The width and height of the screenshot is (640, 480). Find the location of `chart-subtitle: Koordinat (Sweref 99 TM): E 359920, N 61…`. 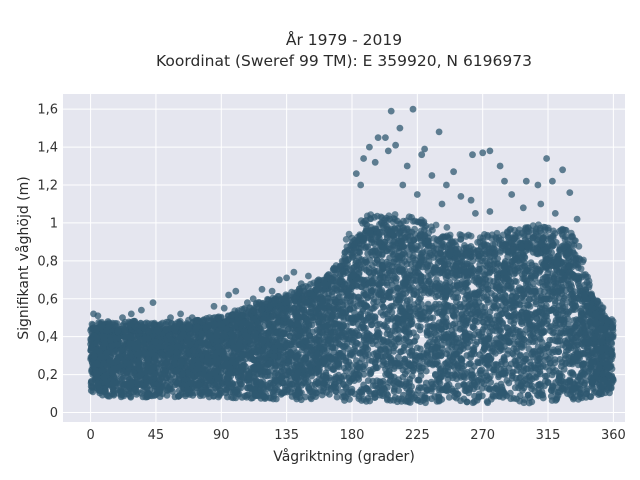

chart-subtitle: Koordinat (Sweref 99 TM): E 359920, N 61… is located at coordinates (344, 61).